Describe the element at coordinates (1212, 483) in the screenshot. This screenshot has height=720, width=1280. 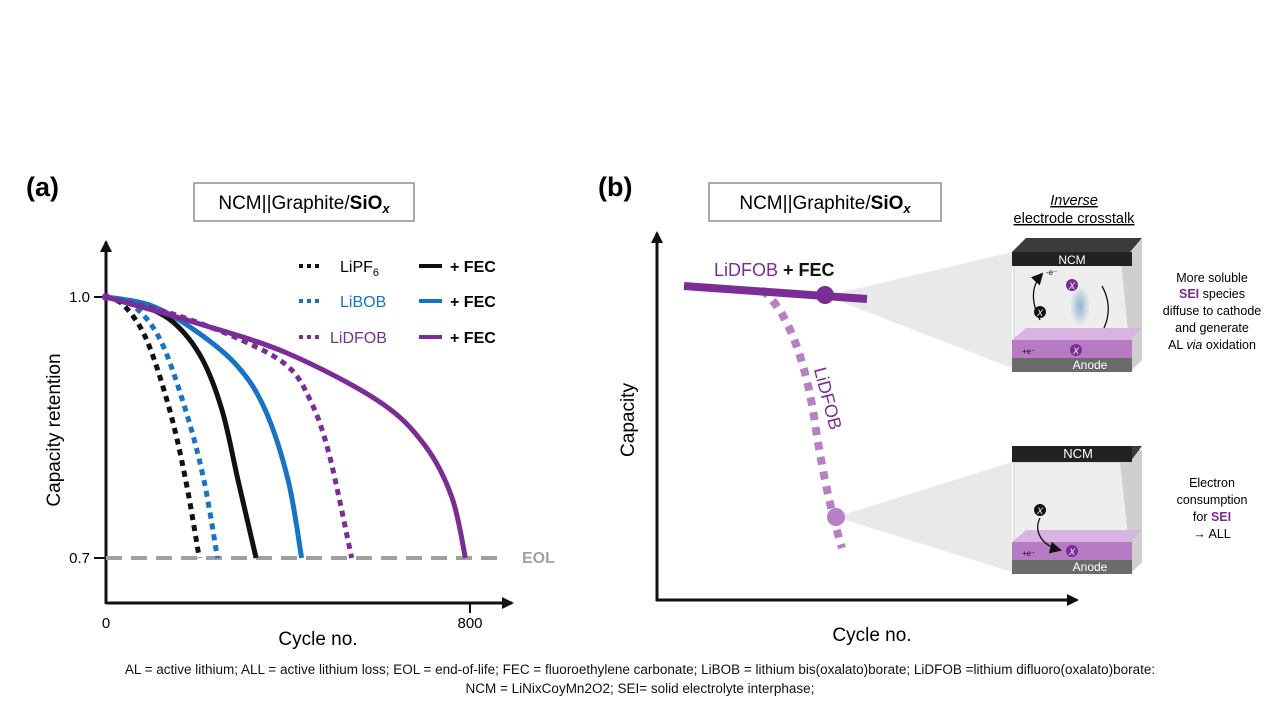
I see `svg-text: Electron` at that location.